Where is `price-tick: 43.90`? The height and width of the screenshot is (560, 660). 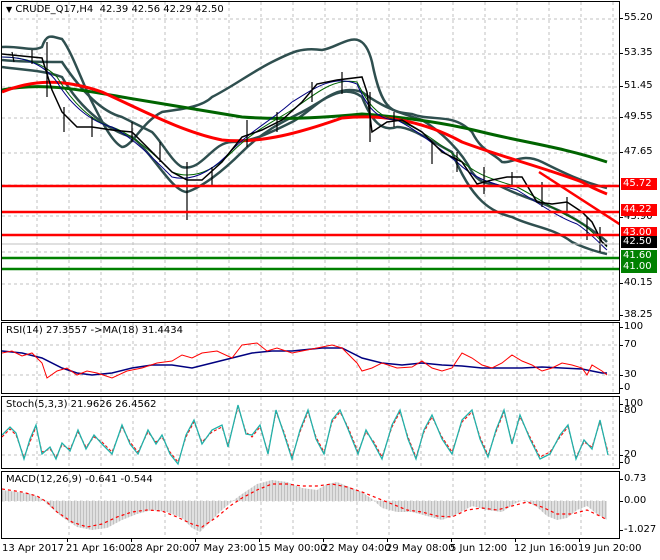 price-tick: 43.90 is located at coordinates (636, 216).